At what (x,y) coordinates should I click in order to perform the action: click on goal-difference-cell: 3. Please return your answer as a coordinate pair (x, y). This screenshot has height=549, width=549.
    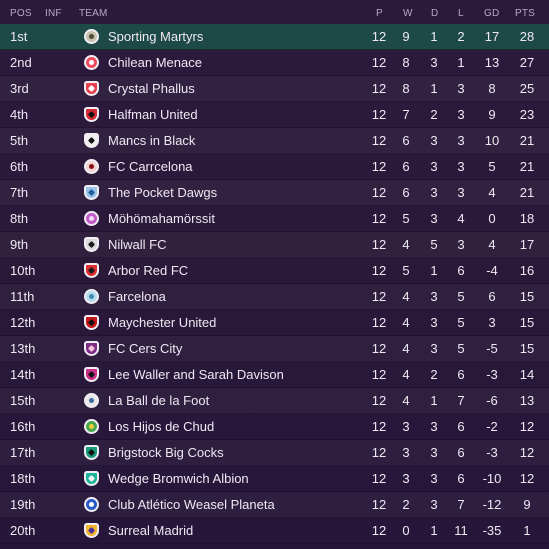
    Looking at the image, I should click on (492, 322).